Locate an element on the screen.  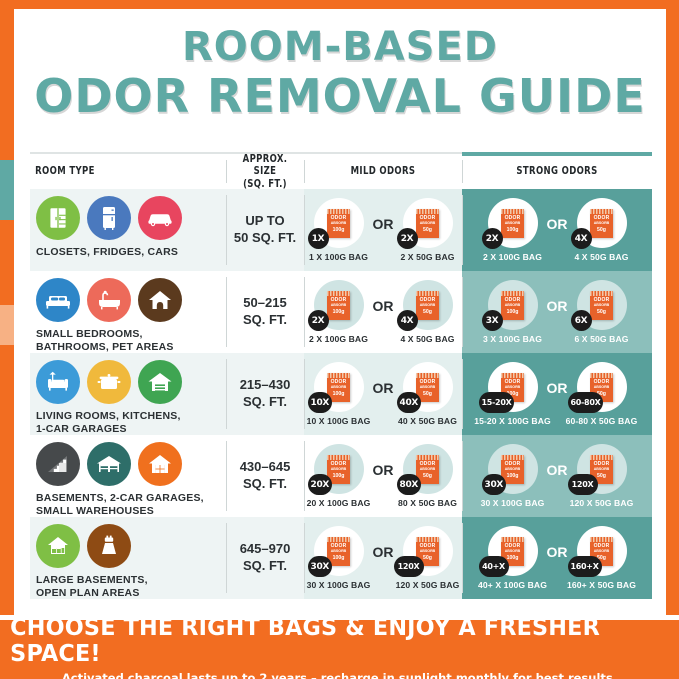
dose-puck: ODOR ABSORB 100g 1X is located at coordinates (335, 223).